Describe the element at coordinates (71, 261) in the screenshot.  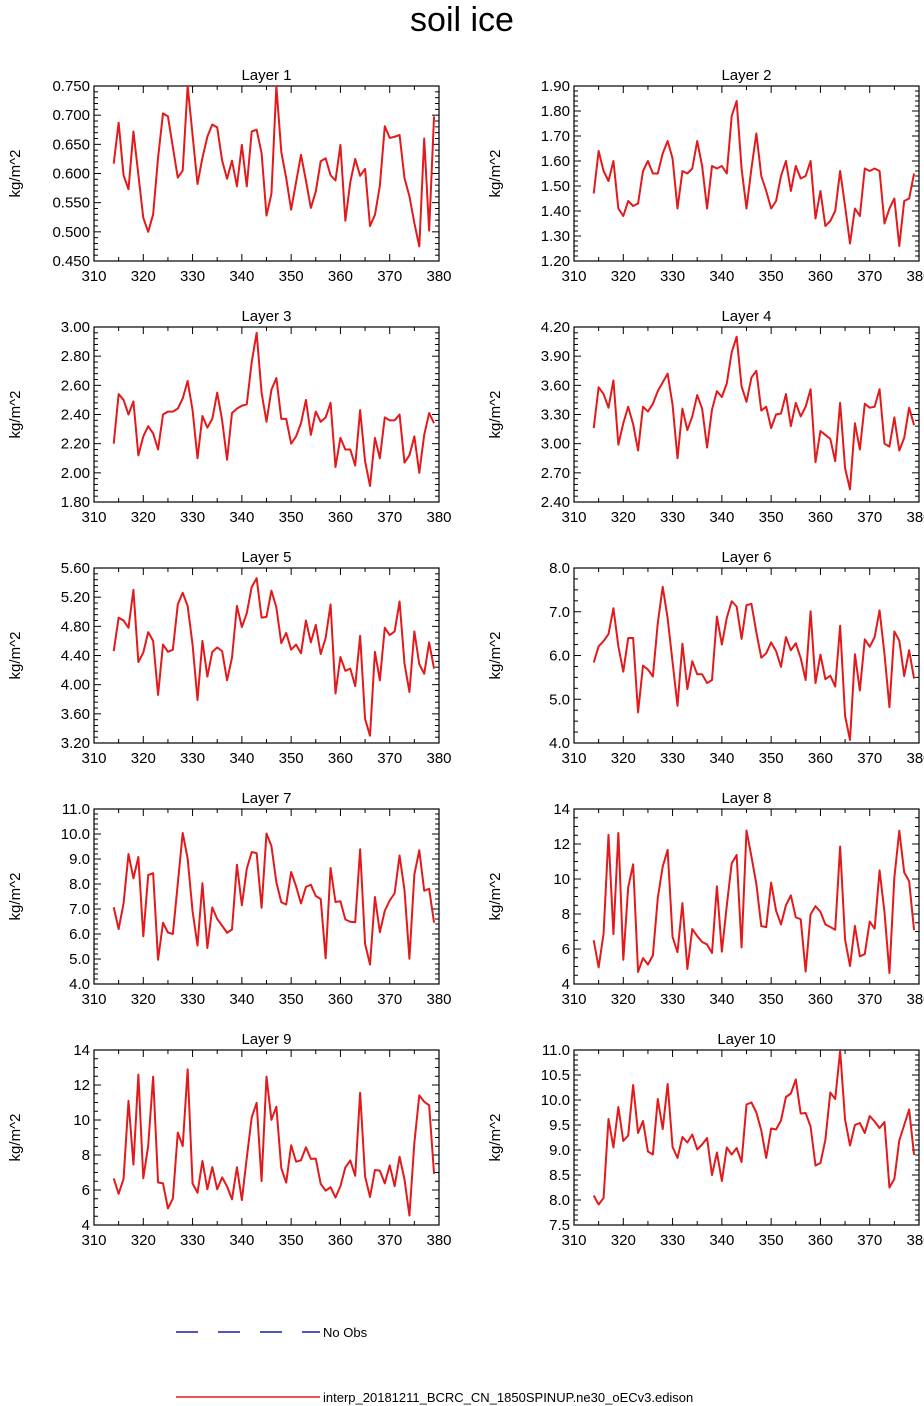
I see `y-tick-label: 0.450` at that location.